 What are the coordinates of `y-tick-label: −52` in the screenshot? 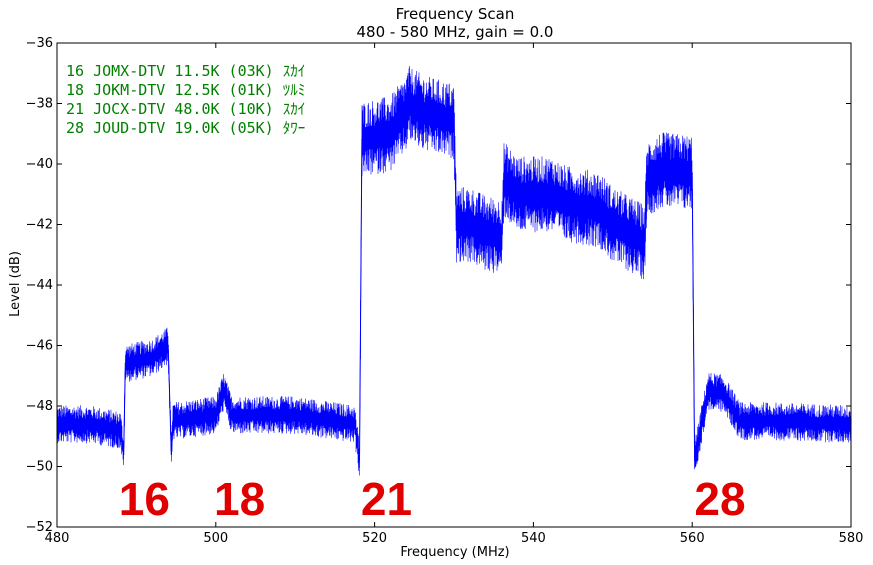 It's located at (39, 527).